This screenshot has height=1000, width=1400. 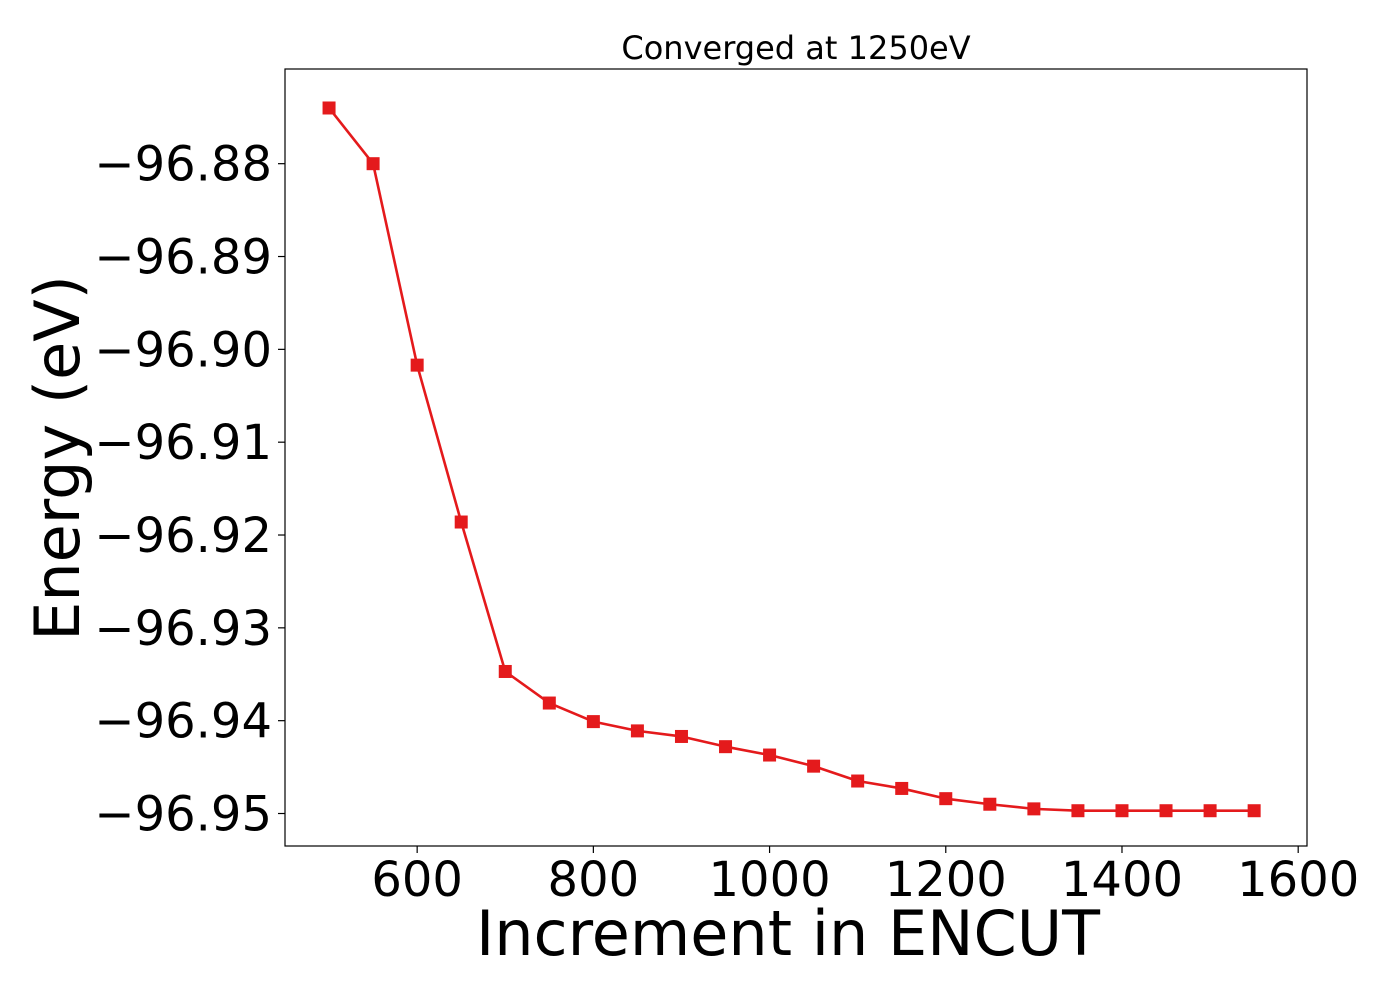 What do you see at coordinates (183, 443) in the screenshot?
I see `y-tick-label: −96.91` at bounding box center [183, 443].